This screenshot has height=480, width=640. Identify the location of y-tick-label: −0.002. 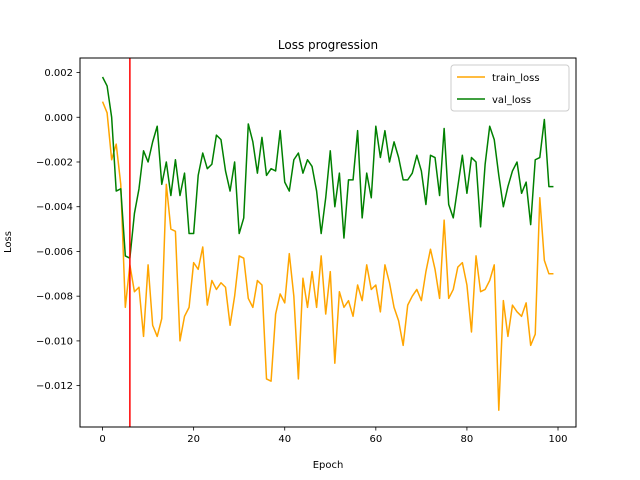
(54, 162).